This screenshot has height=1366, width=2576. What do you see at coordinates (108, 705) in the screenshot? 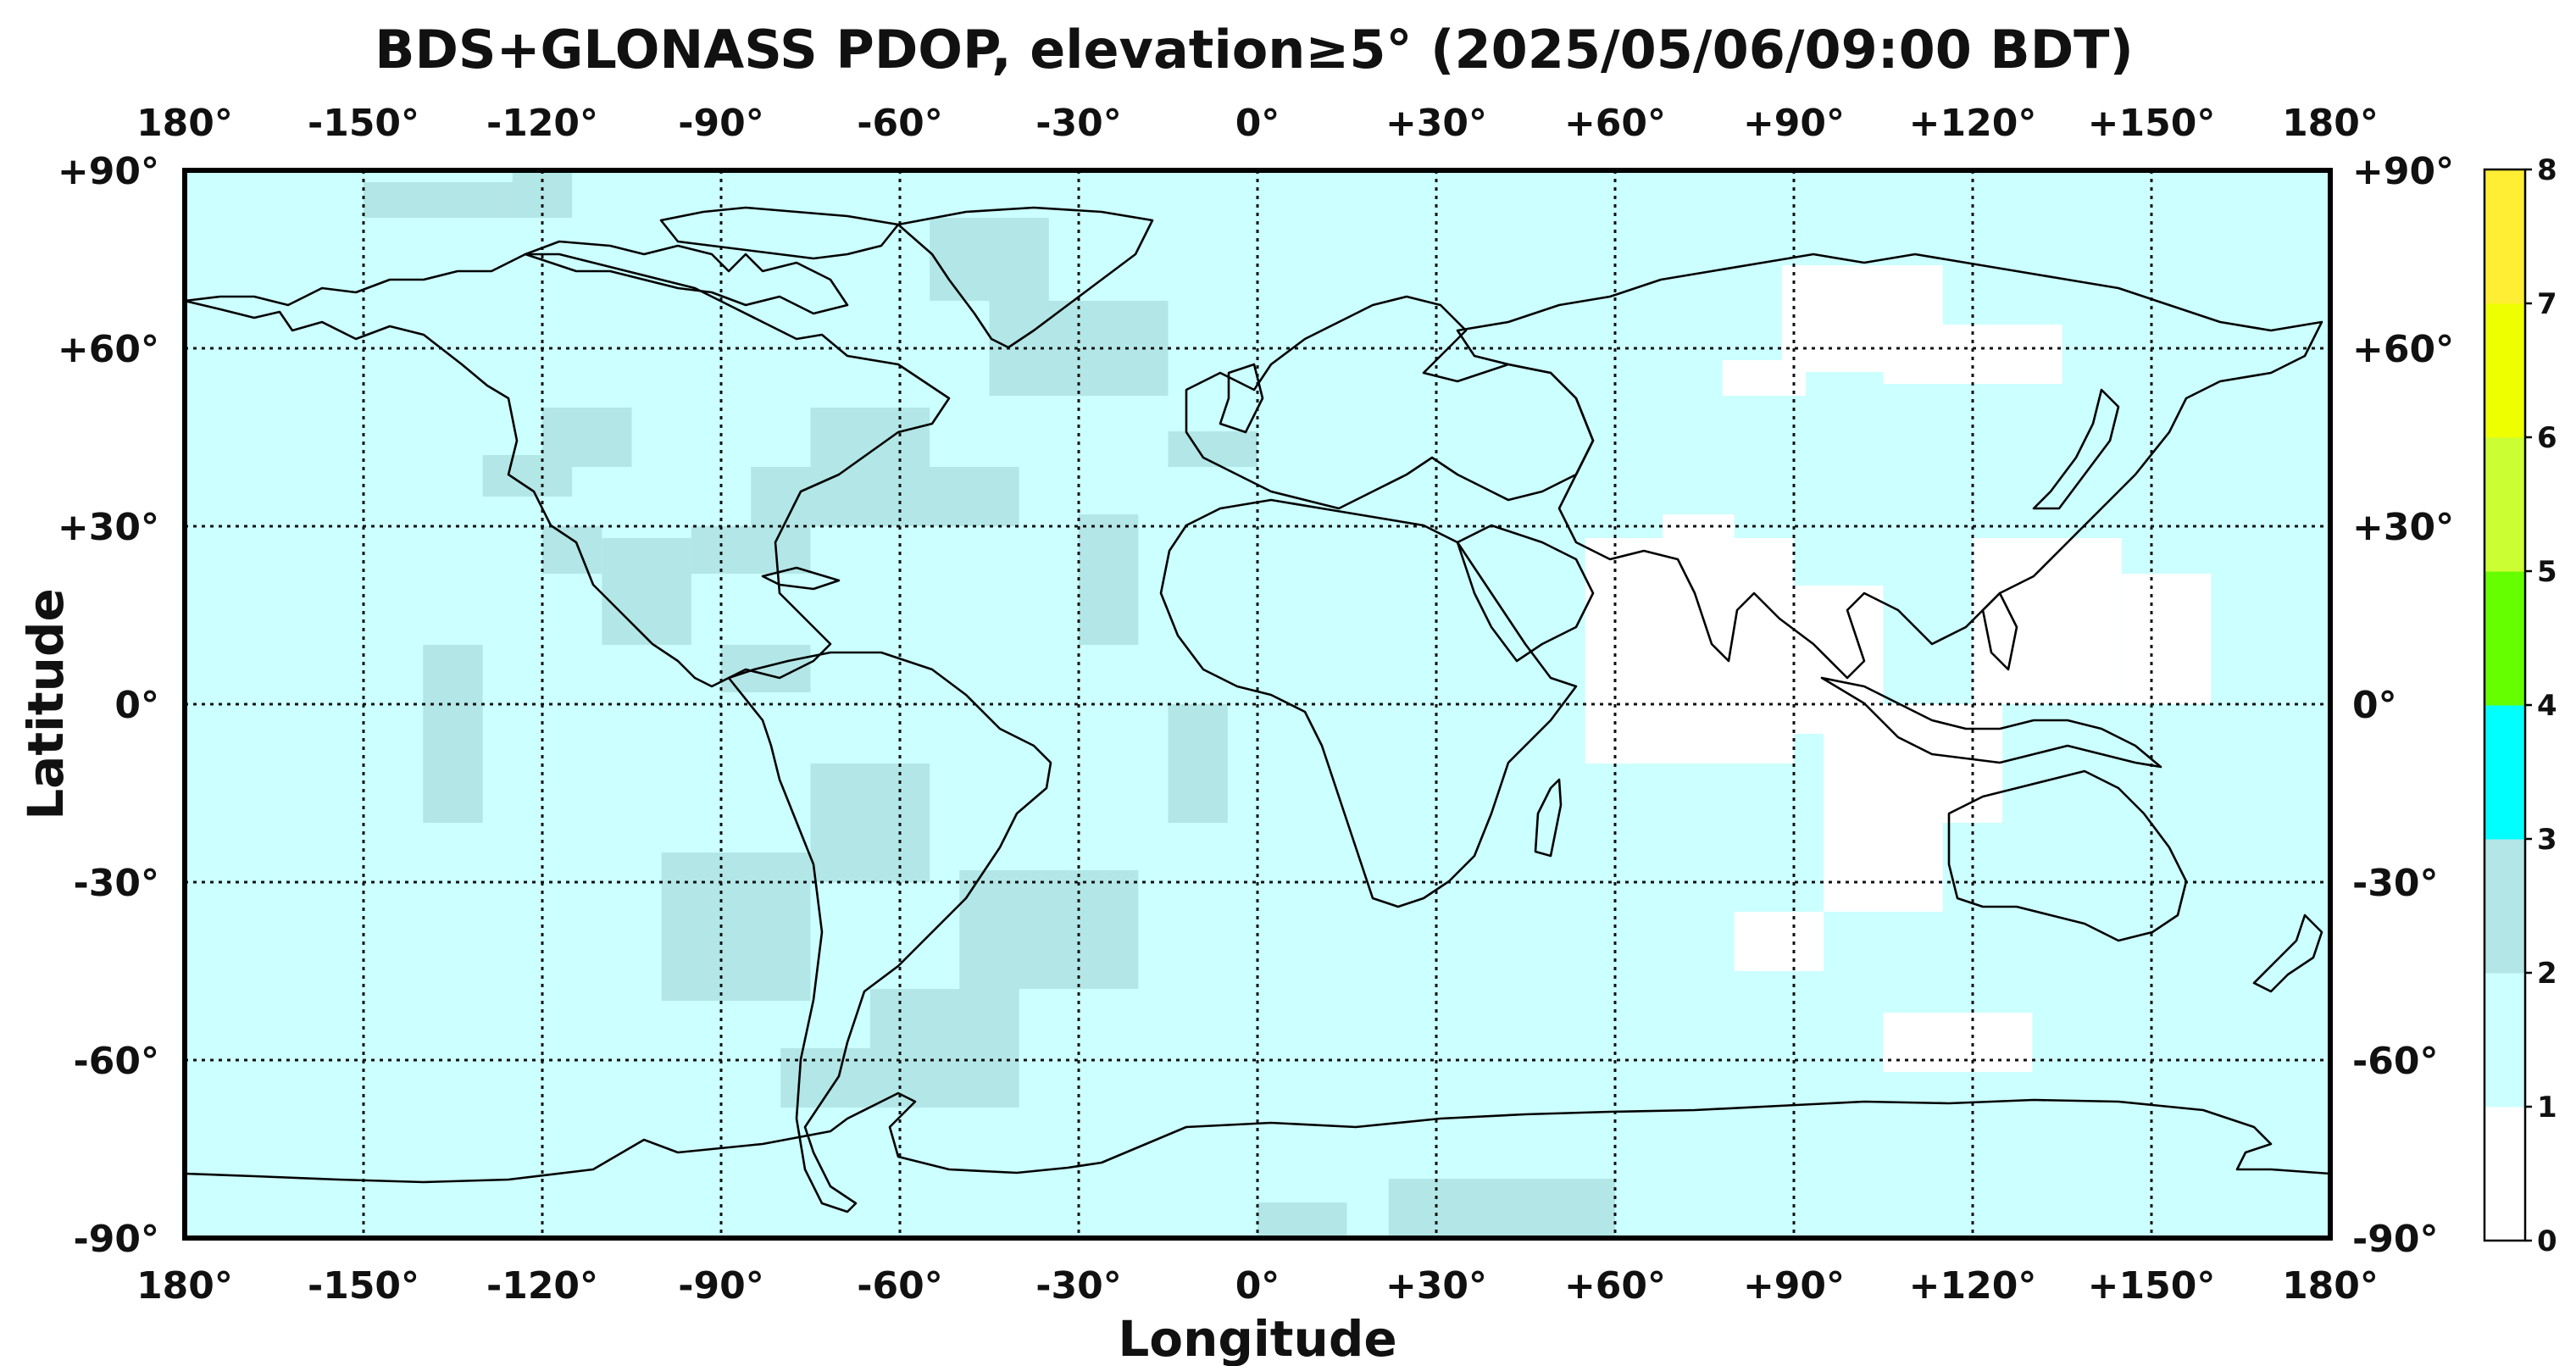
I see `y-tick-labels-left: +90° +60° +30° 0° -30° -60° -90°` at bounding box center [108, 705].